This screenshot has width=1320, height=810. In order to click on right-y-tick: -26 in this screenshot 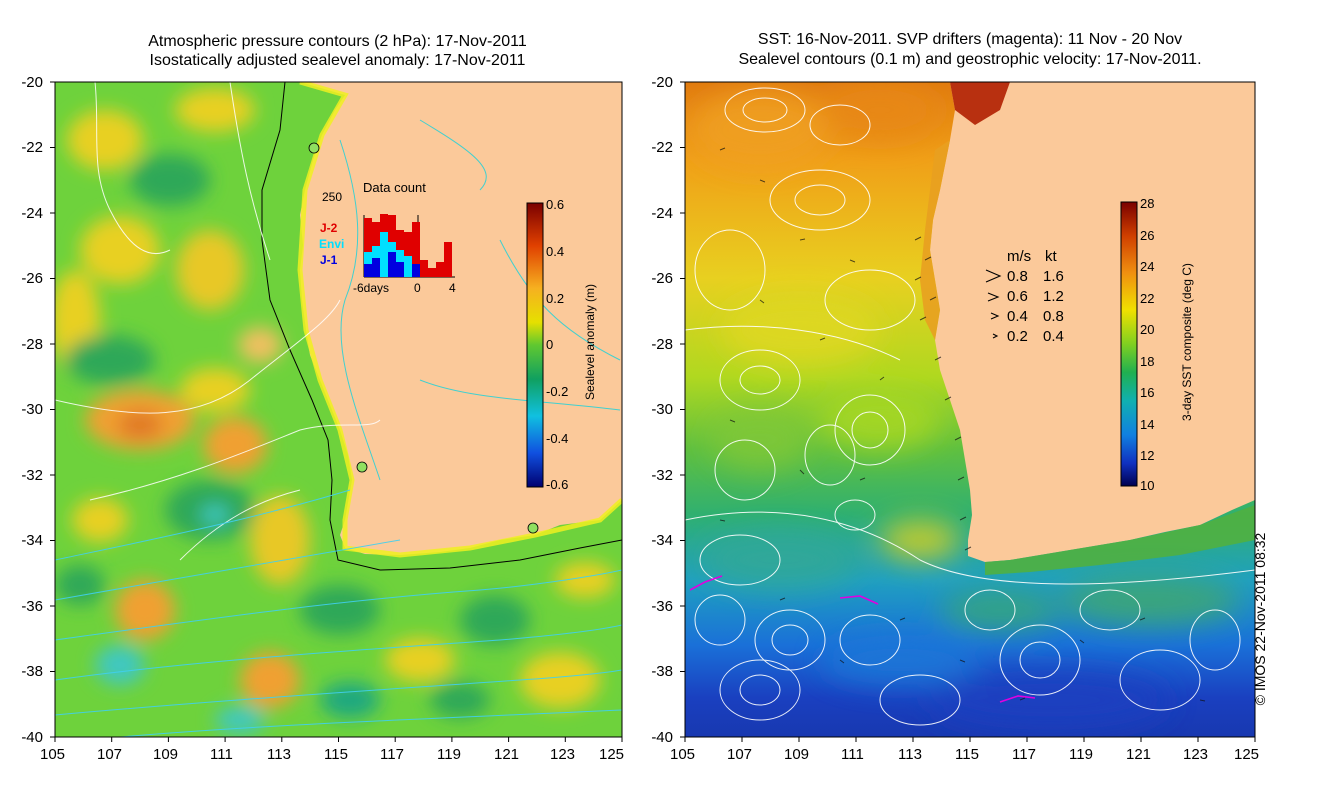, I will do `click(662, 278)`.